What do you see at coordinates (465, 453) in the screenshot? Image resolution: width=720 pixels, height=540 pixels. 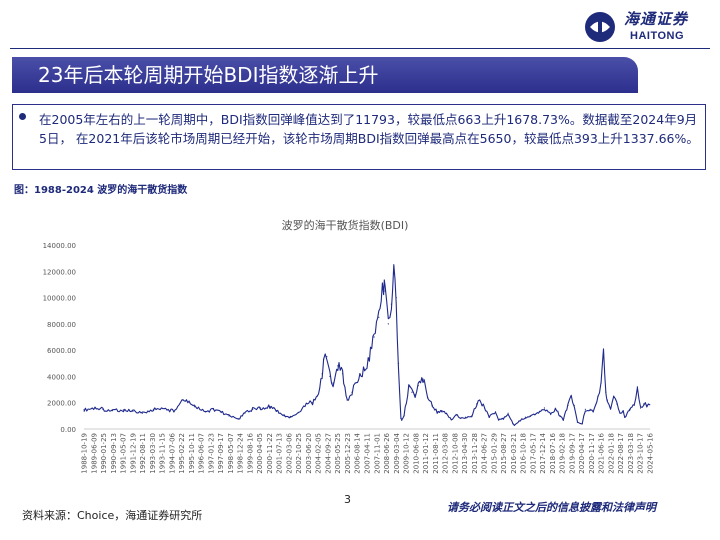 I see `x-tick-label: 2013-04-30` at bounding box center [465, 453].